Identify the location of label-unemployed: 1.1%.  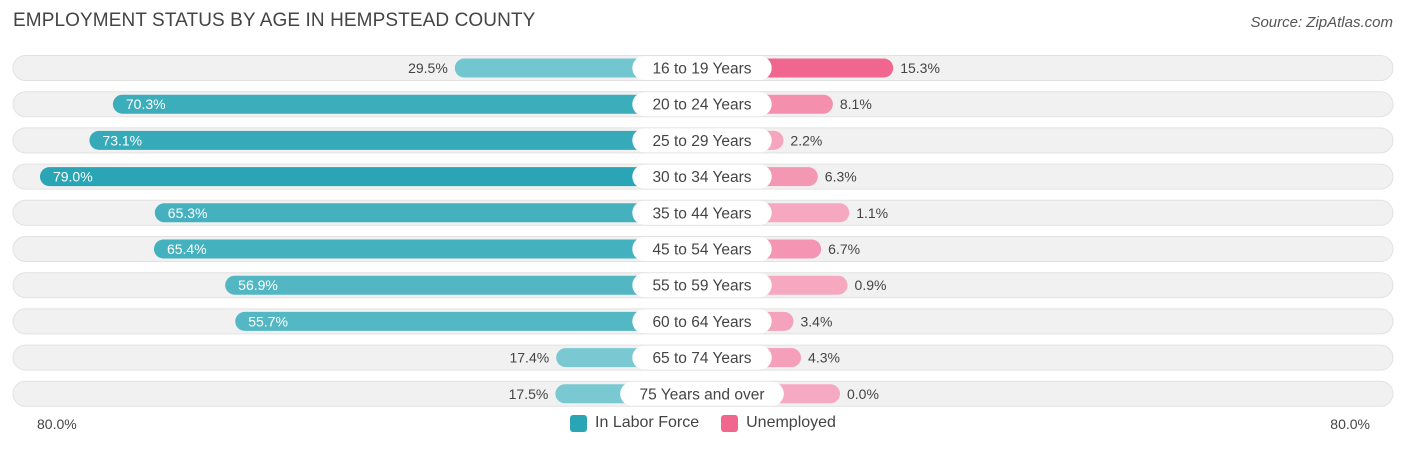
(872, 213).